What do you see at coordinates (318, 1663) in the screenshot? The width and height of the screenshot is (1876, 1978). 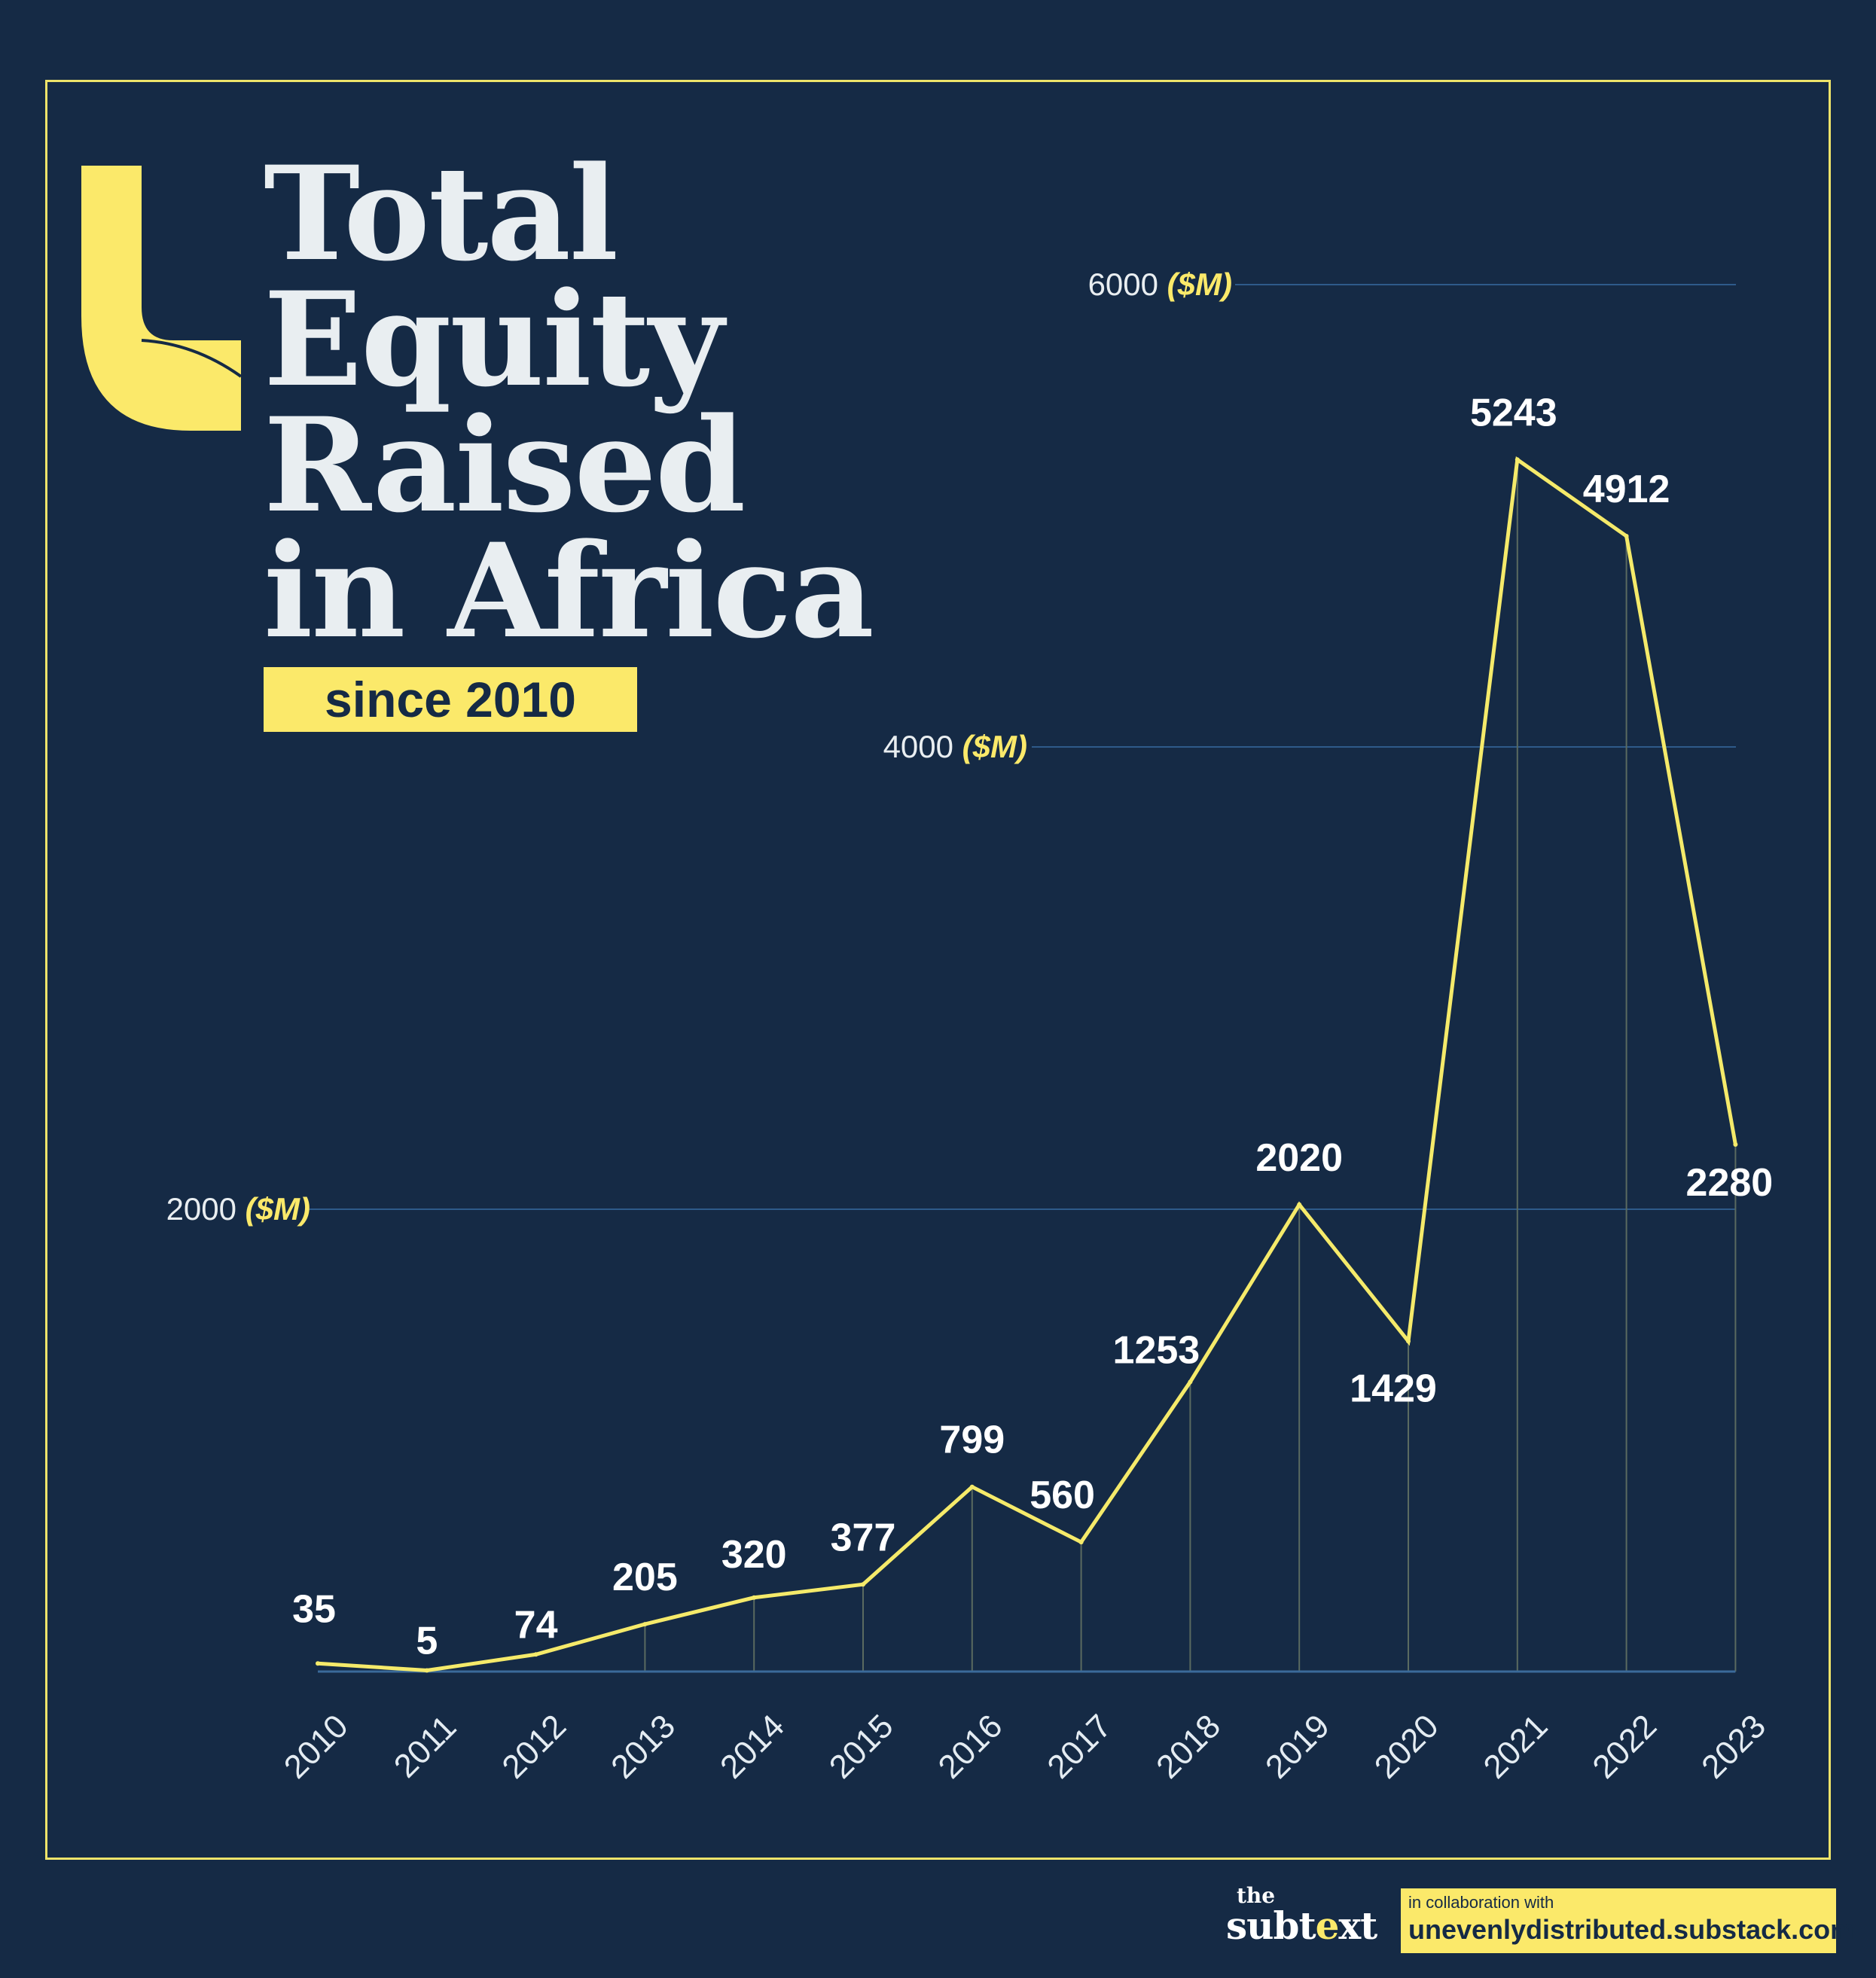 I see `data-point-2010` at bounding box center [318, 1663].